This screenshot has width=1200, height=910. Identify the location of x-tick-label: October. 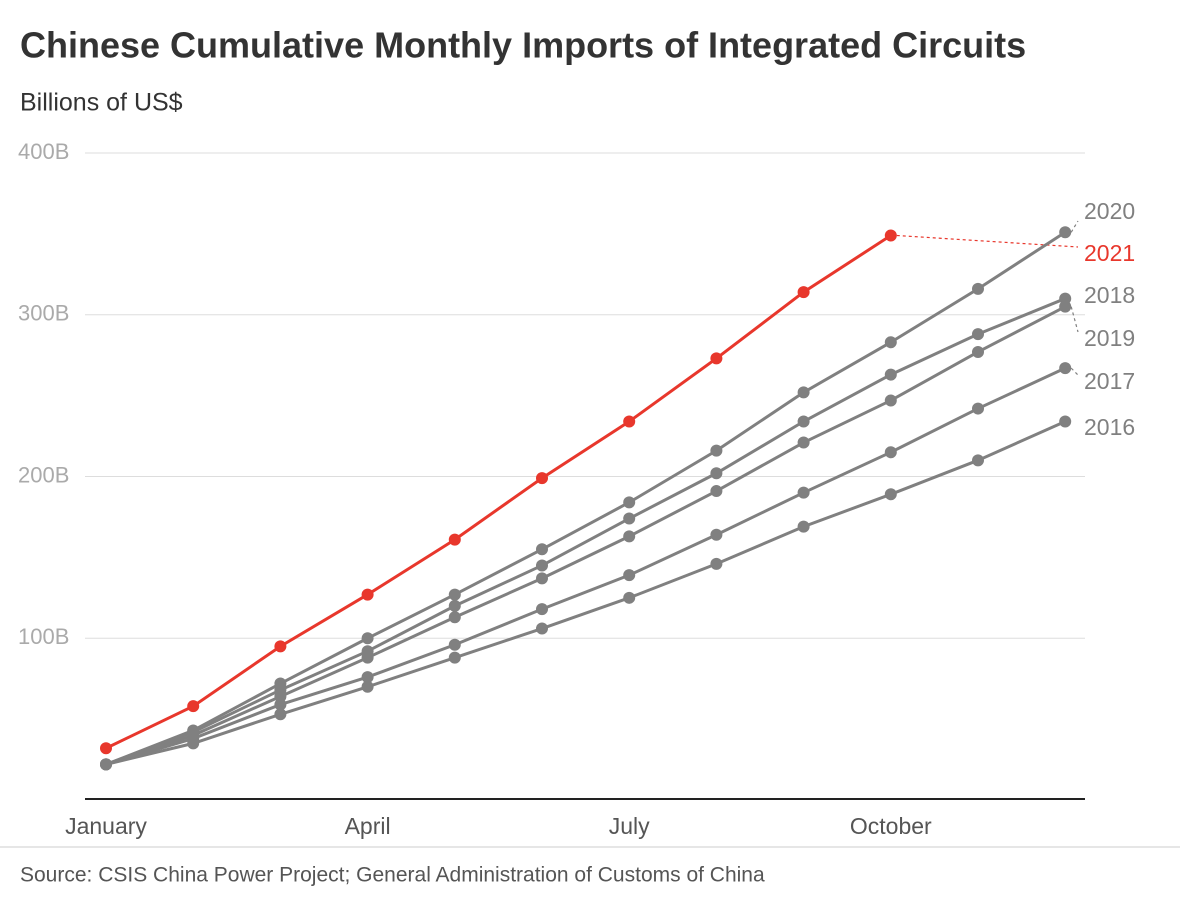
(891, 826).